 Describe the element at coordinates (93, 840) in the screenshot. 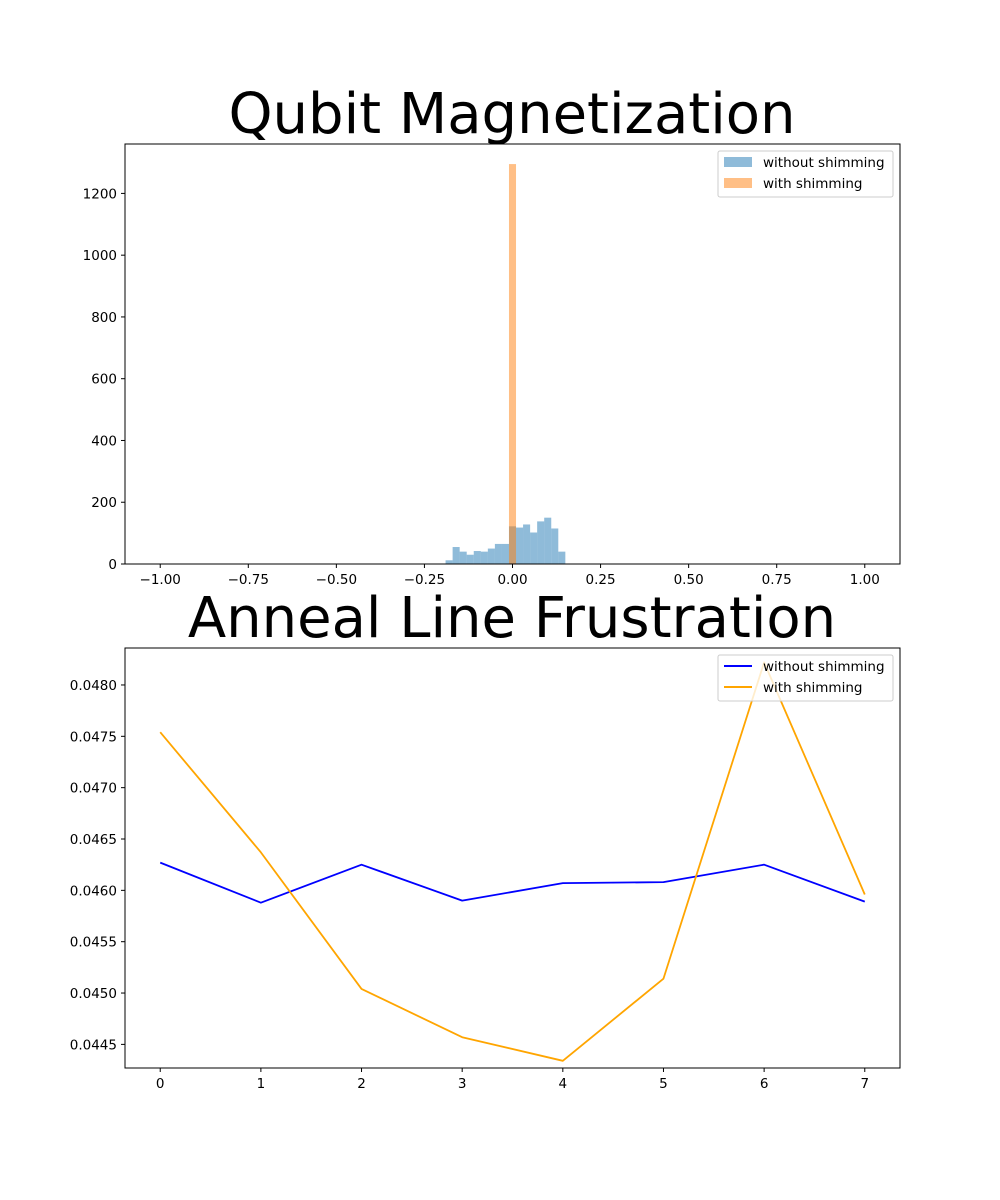

I see `y-tick-label: 0.0465` at that location.